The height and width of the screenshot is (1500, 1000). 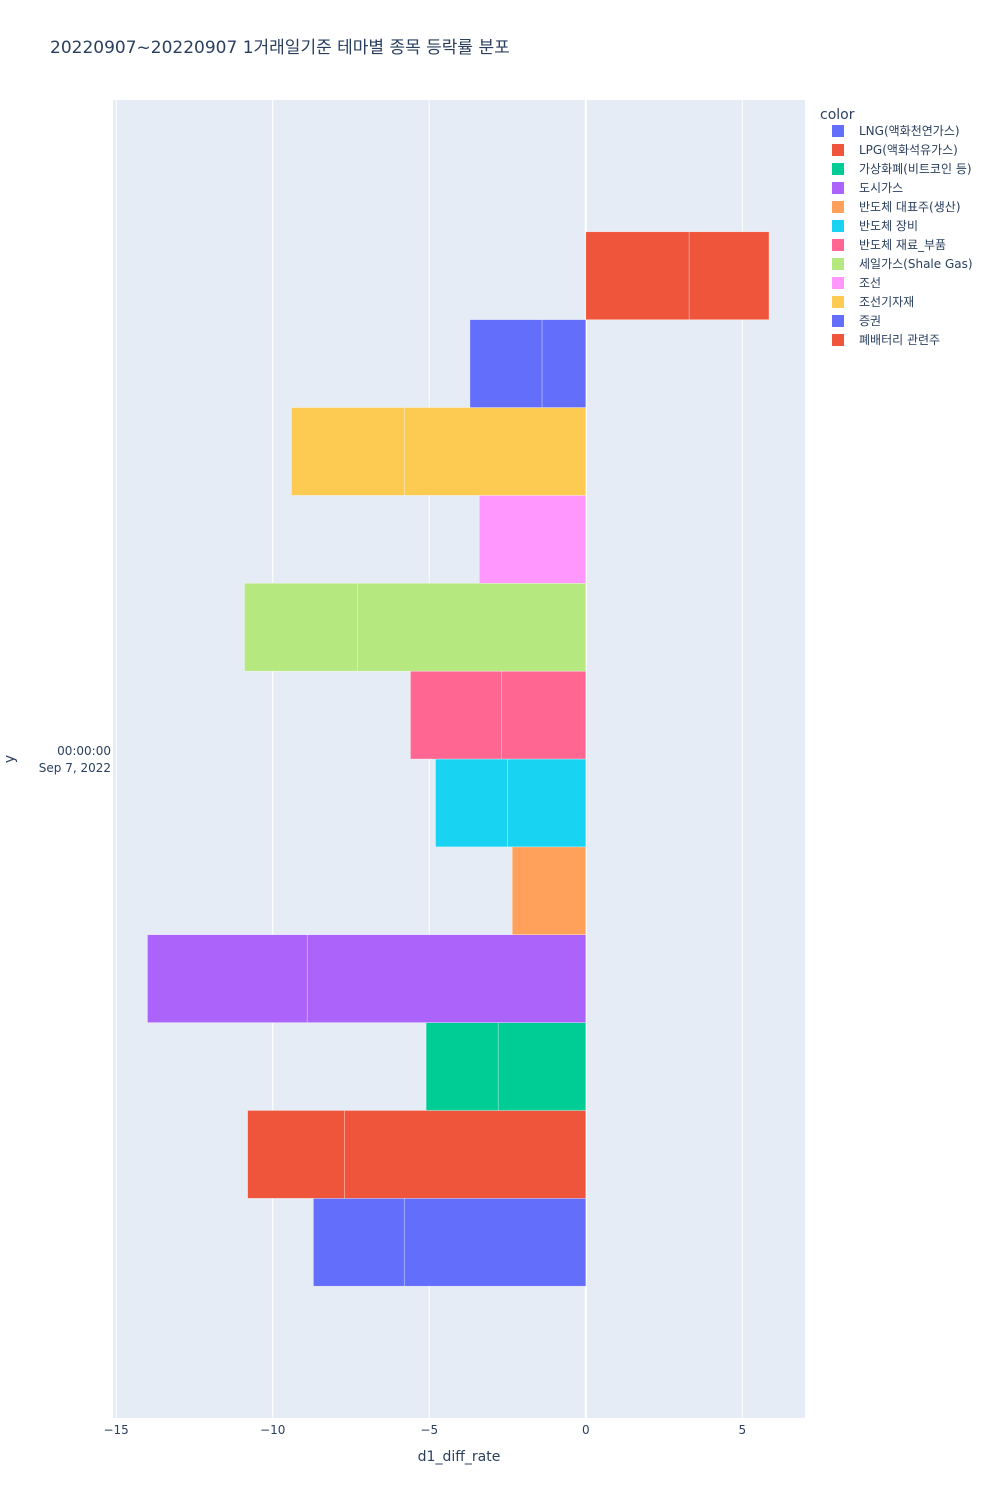 What do you see at coordinates (280, 48) in the screenshot?
I see `chart-title: 20220907~20220907 1거래일기준 테마별 종목 등락률 분포` at bounding box center [280, 48].